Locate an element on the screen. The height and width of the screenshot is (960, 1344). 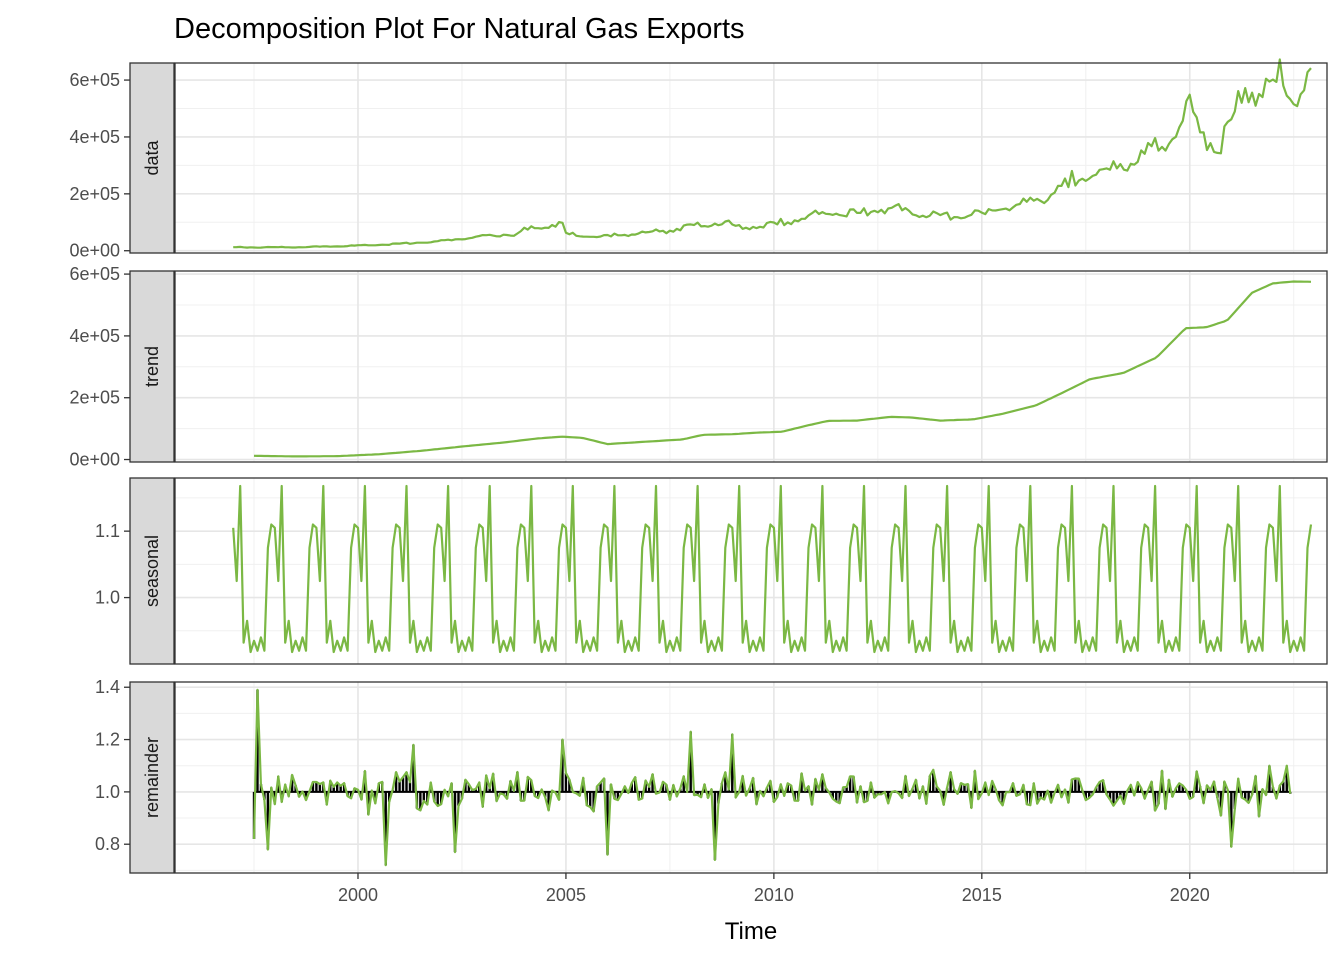
x-tick-label: 2010 is located at coordinates (774, 895).